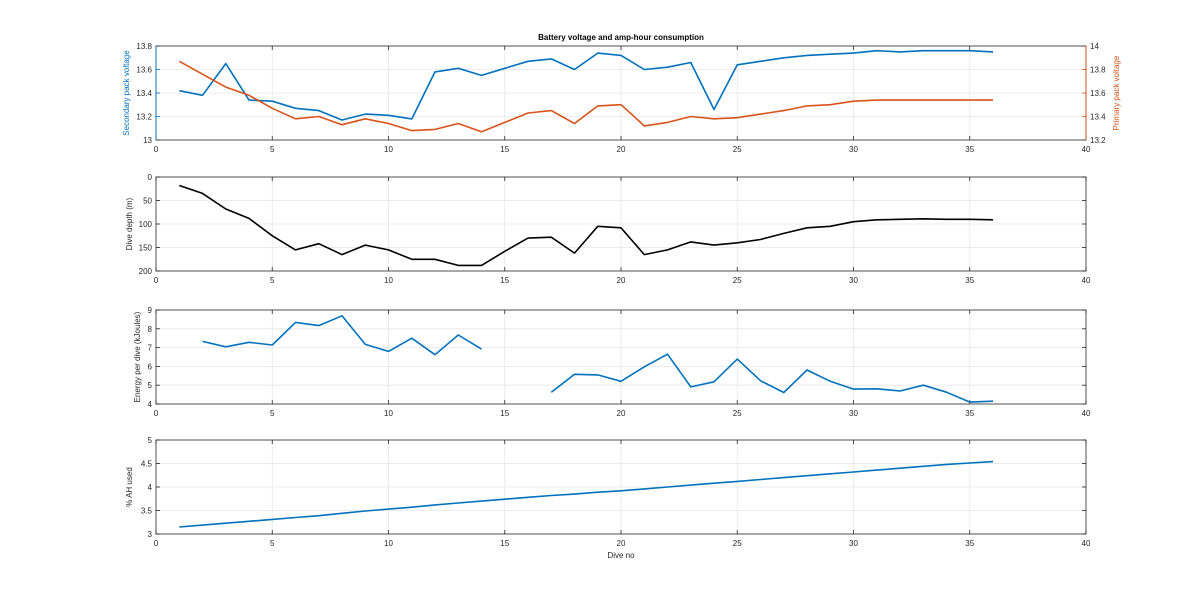  I want to click on y-tick-label: 4.5, so click(147, 464).